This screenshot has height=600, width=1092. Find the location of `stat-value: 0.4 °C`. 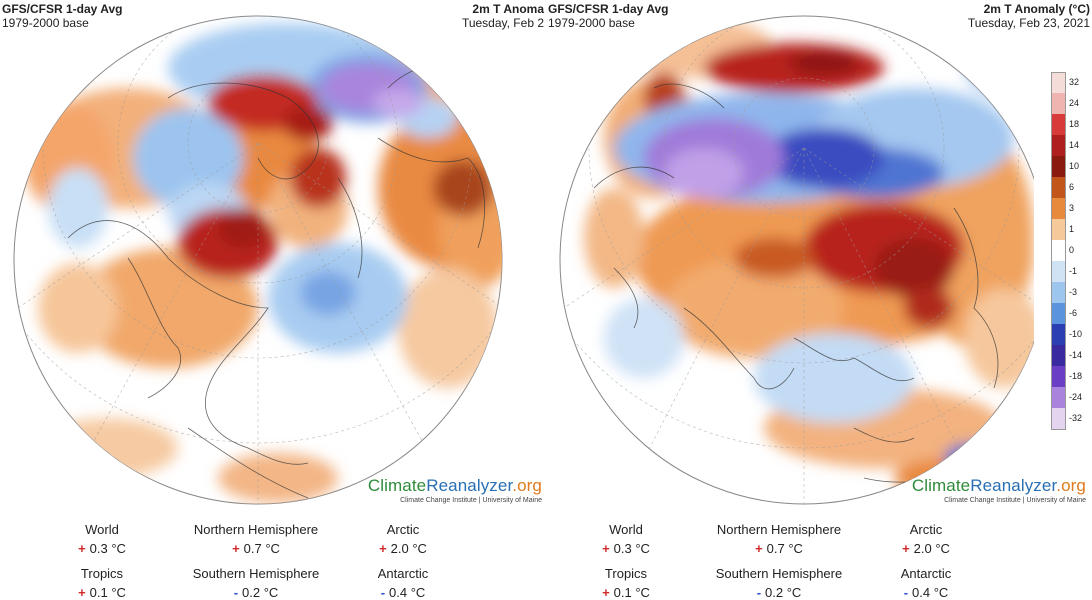

stat-value: 0.4 °C is located at coordinates (407, 592).